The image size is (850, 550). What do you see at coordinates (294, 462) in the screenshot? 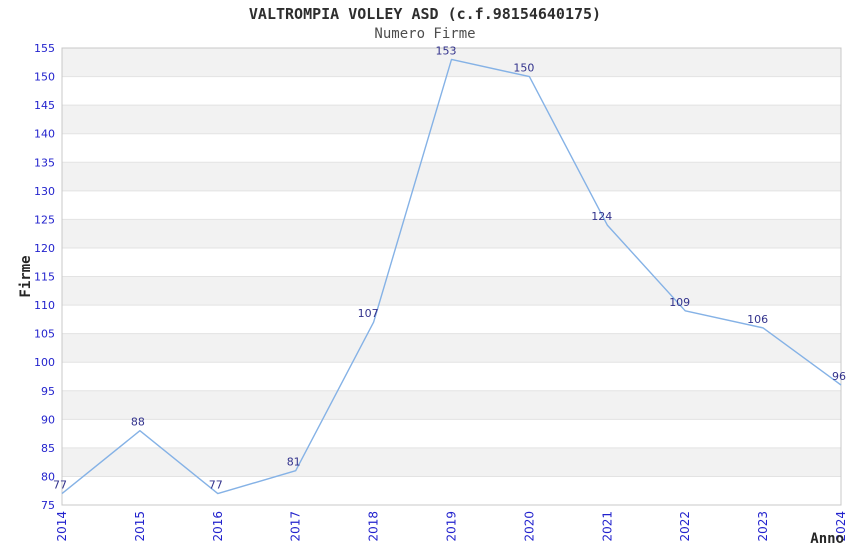
I see `data-label: 81` at bounding box center [294, 462].